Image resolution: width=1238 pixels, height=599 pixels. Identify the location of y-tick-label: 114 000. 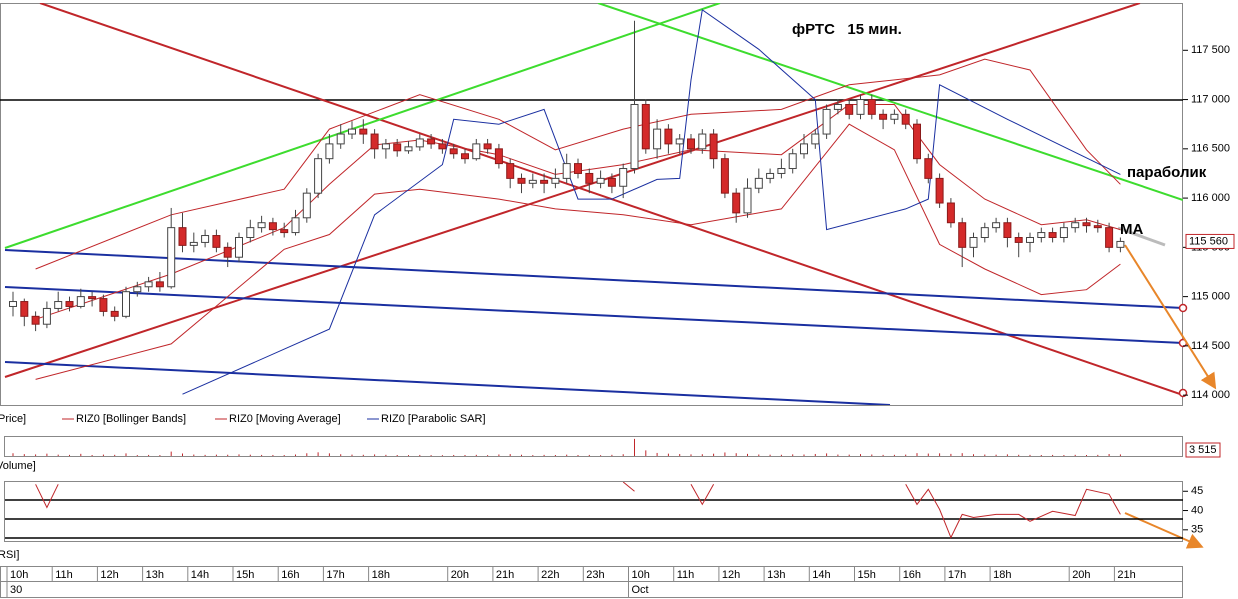
(1210, 395).